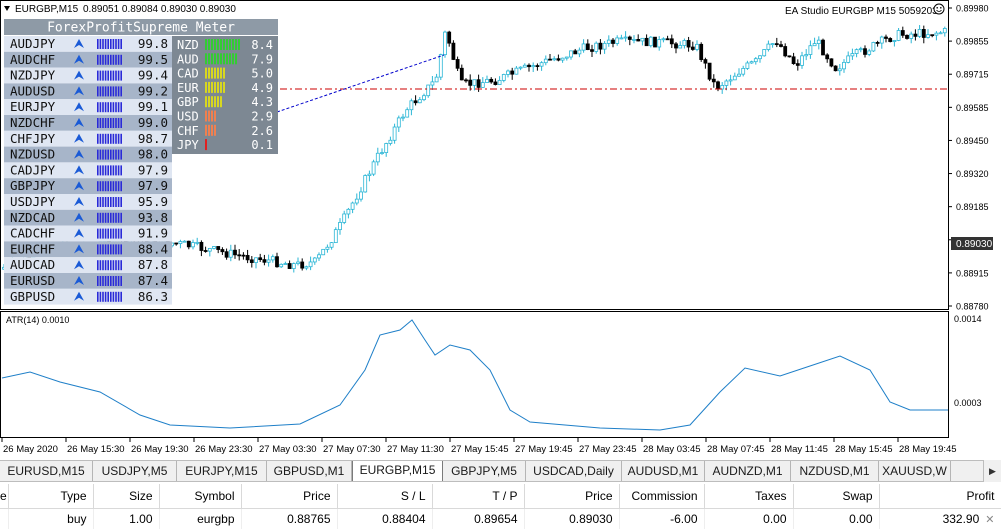  What do you see at coordinates (153, 264) in the screenshot?
I see `meter-pair-value: 87.8` at bounding box center [153, 264].